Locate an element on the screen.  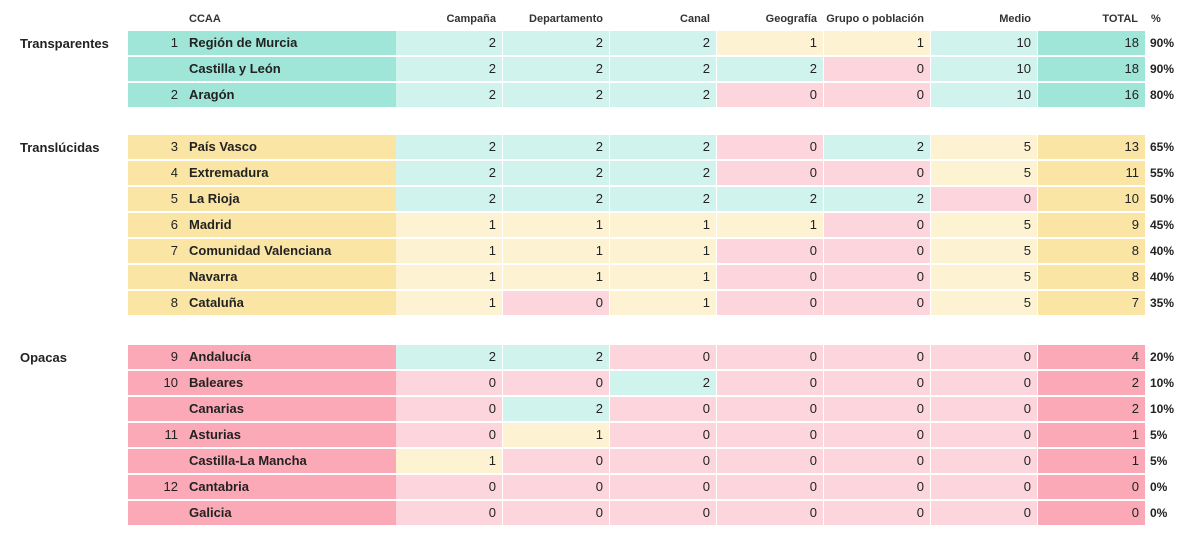
percentage-cell: 45% is located at coordinates (1162, 225).